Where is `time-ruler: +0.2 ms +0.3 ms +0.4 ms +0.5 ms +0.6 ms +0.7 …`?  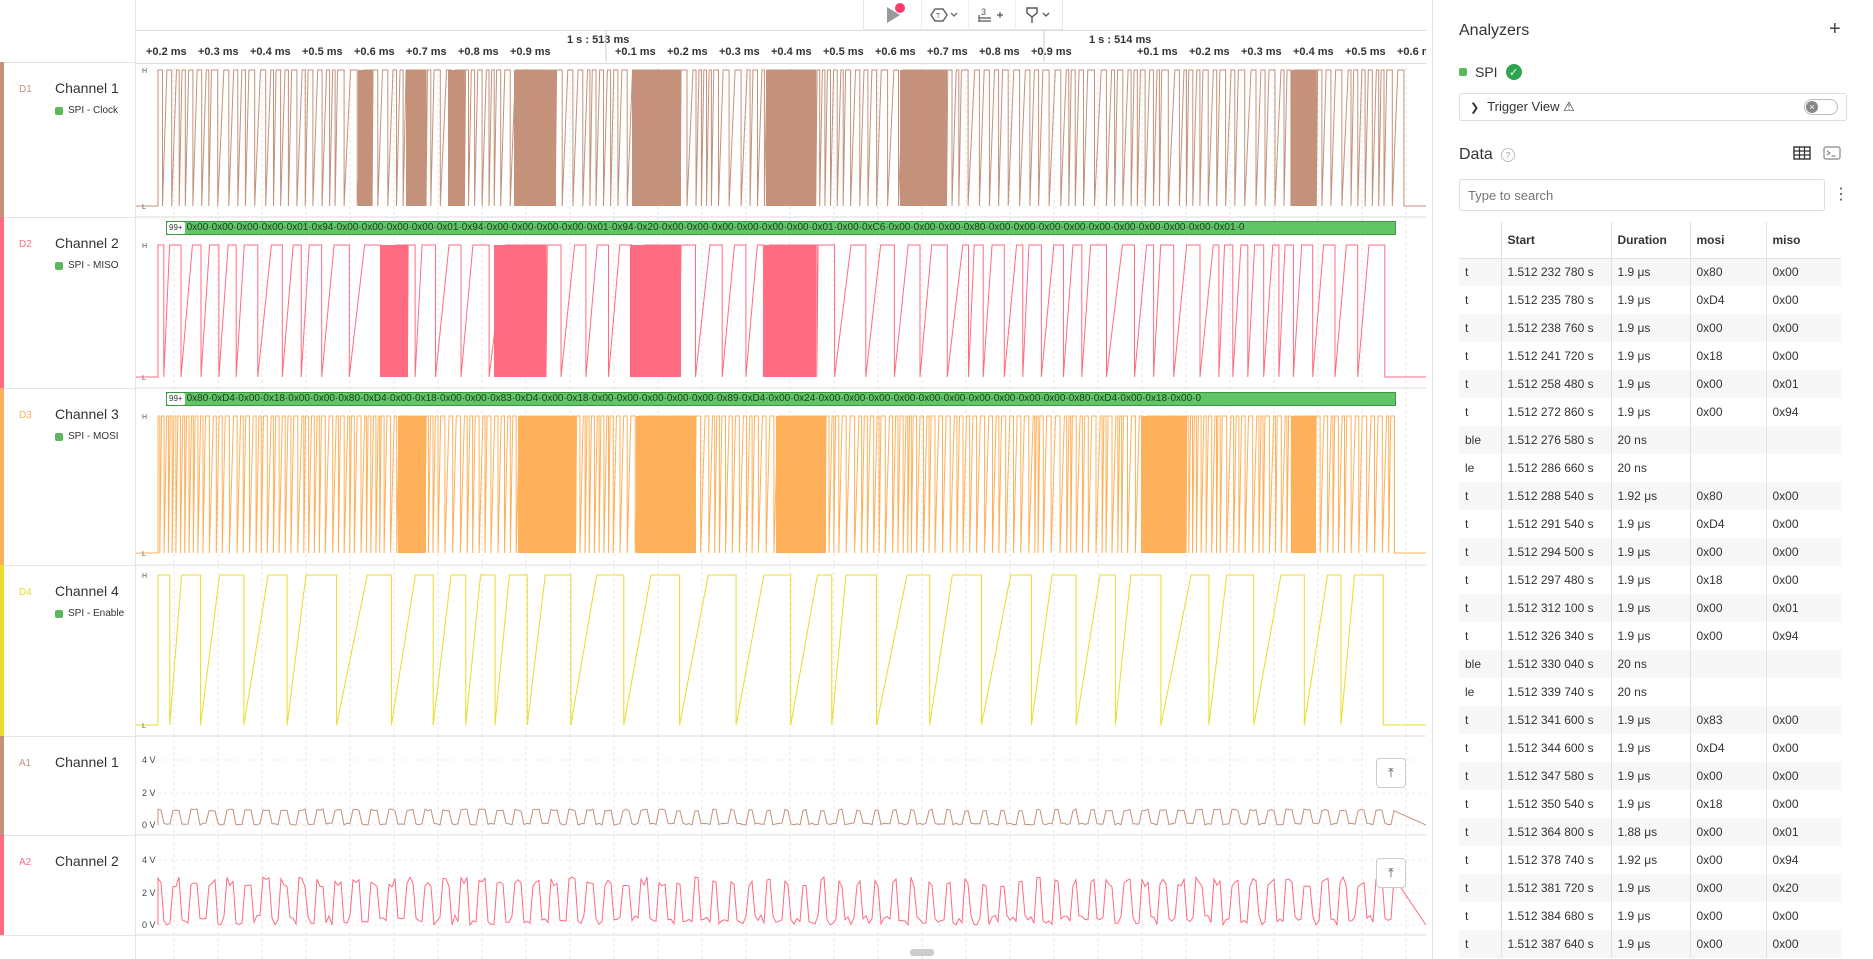
time-ruler: +0.2 ms +0.3 ms +0.4 ms +0.5 ms +0.6 ms +0.7 … is located at coordinates (781, 47).